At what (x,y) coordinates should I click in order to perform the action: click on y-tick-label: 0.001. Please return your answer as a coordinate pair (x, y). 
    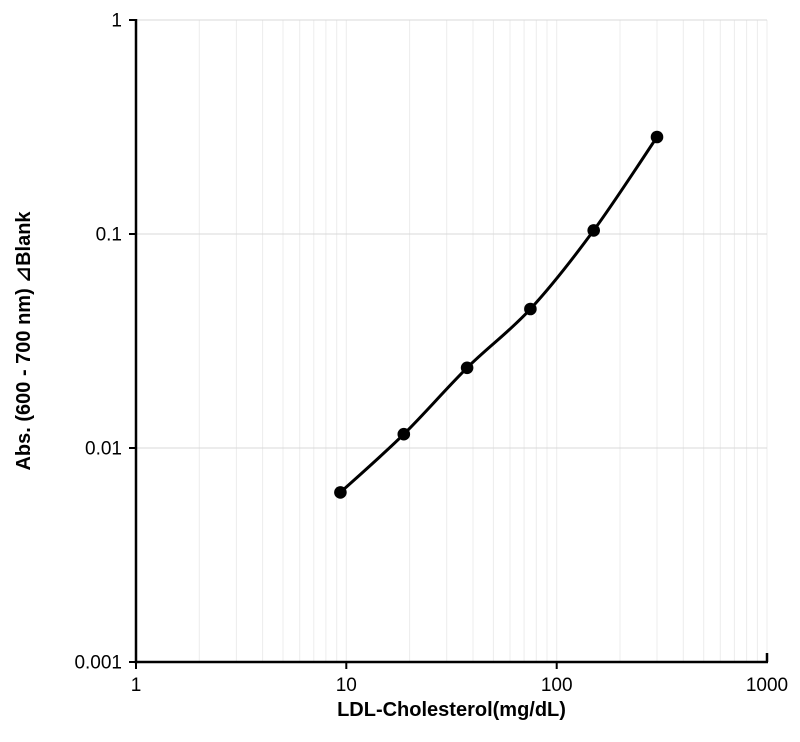
    Looking at the image, I should click on (98, 663).